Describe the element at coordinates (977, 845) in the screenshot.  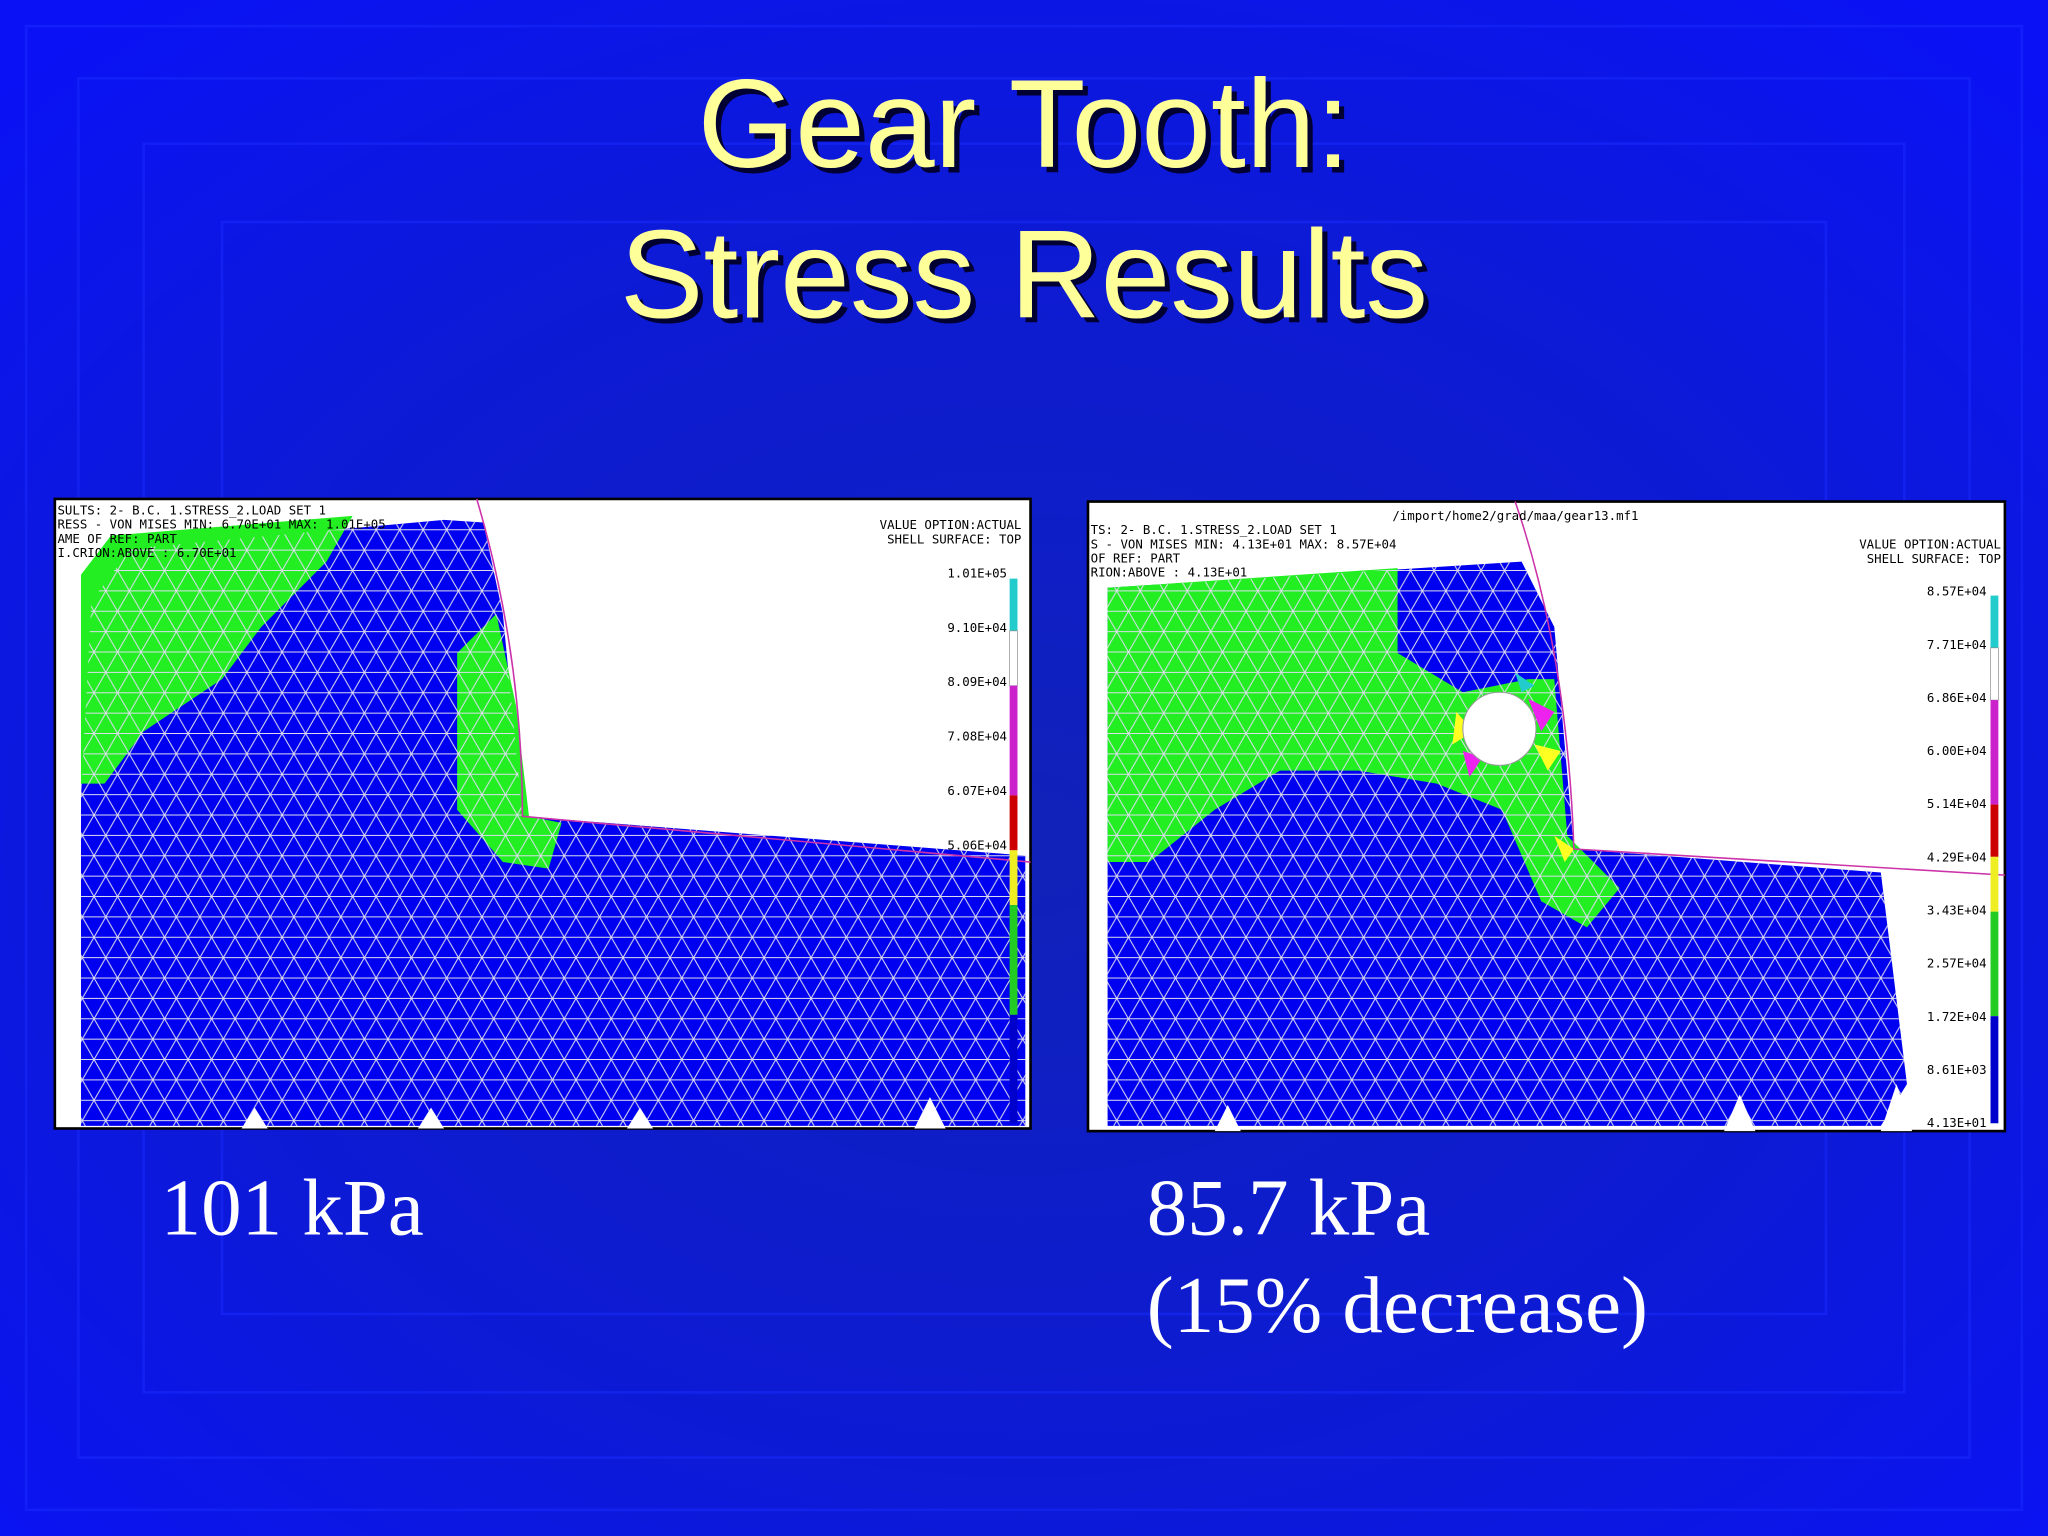
I see `legend-label: 5.06E+04` at that location.